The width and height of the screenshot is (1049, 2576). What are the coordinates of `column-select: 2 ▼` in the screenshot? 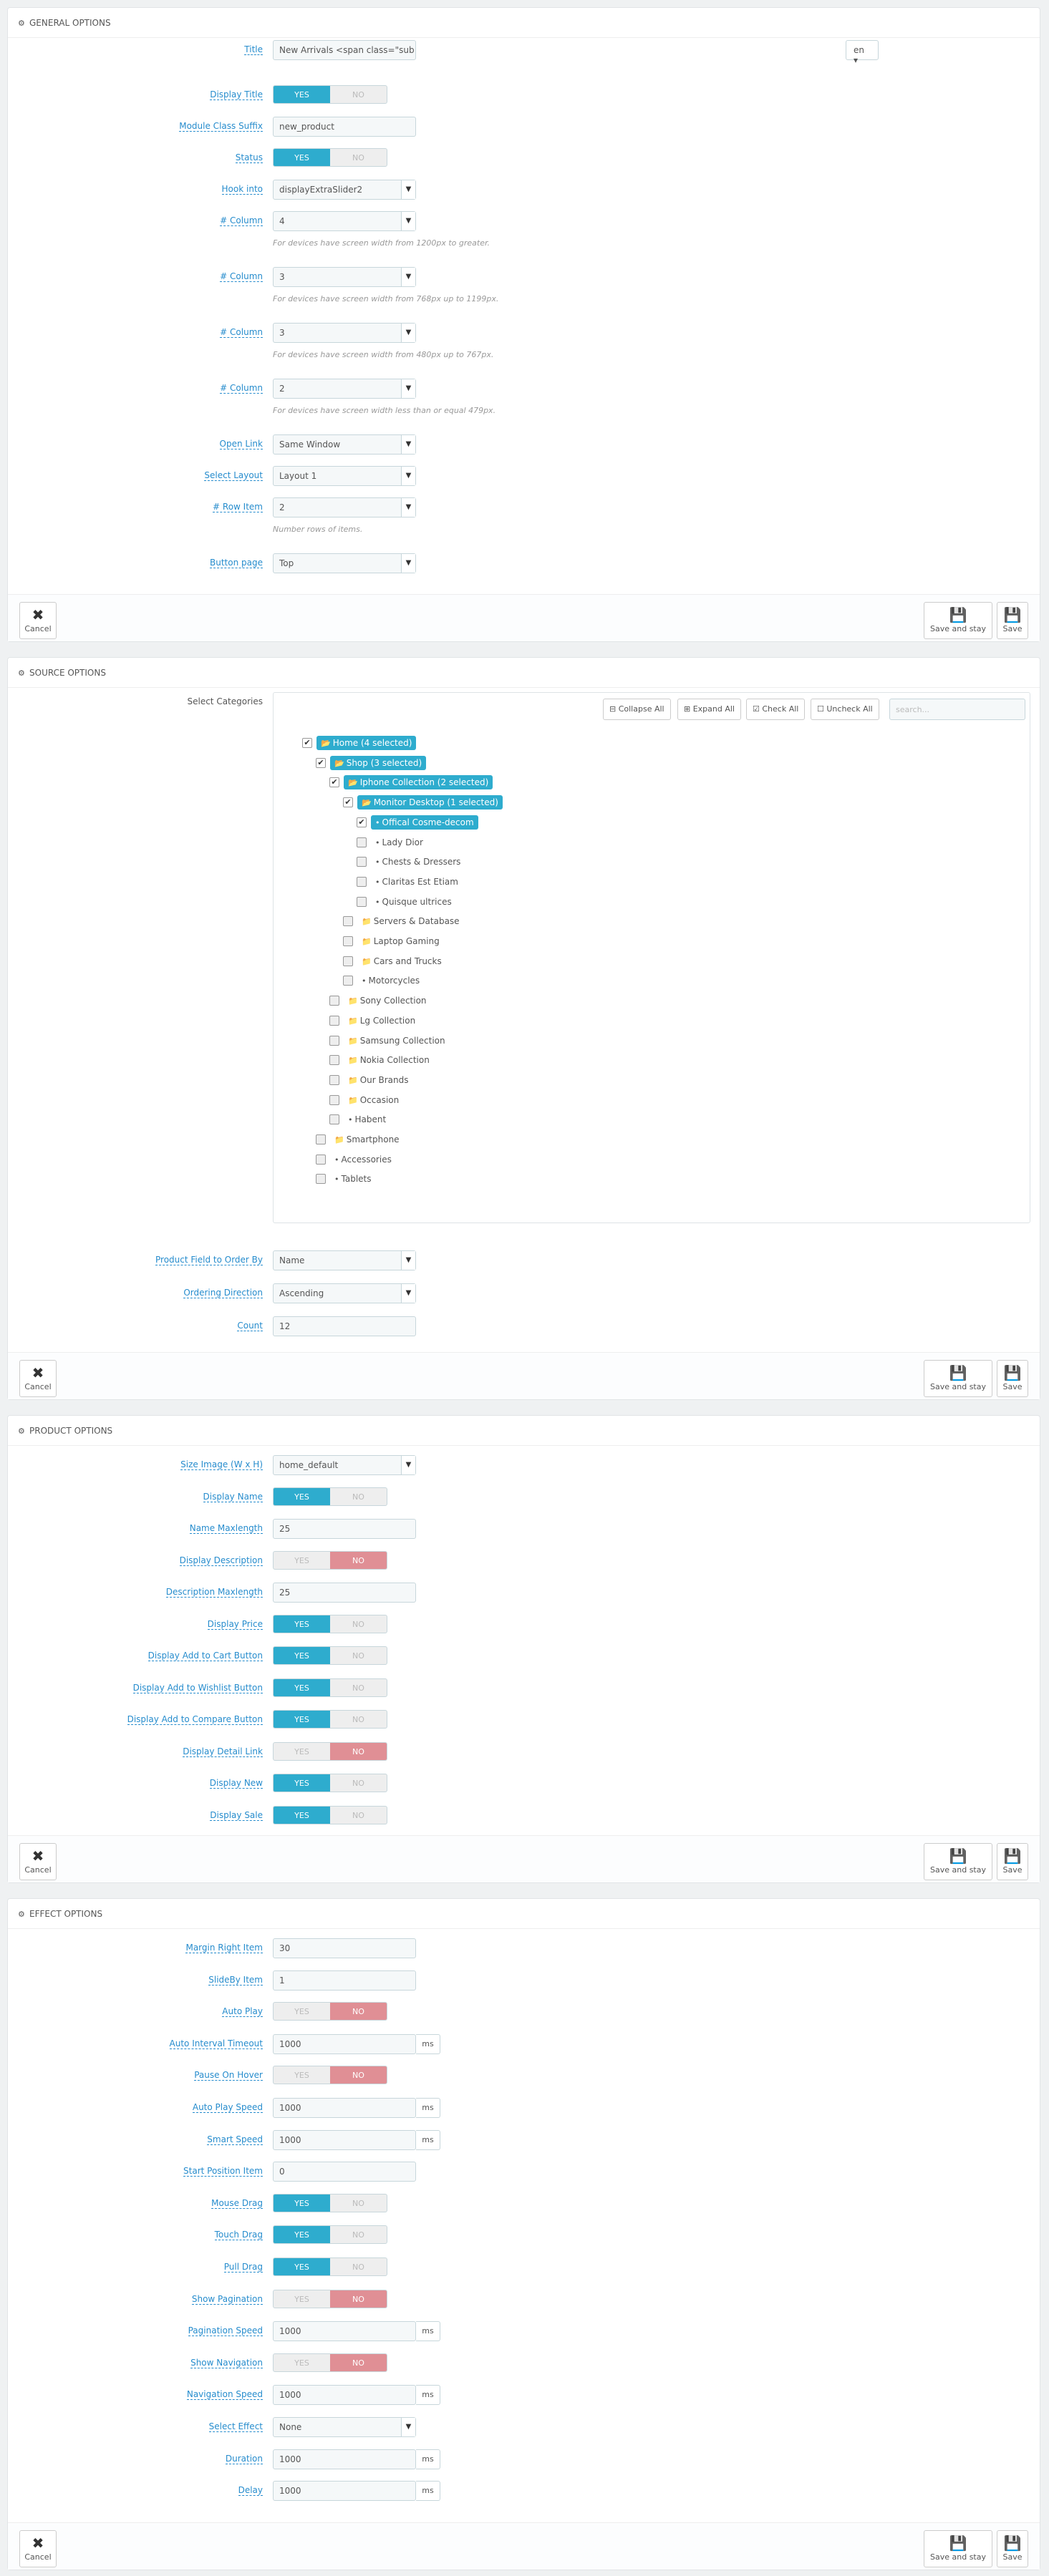 It's located at (344, 389).